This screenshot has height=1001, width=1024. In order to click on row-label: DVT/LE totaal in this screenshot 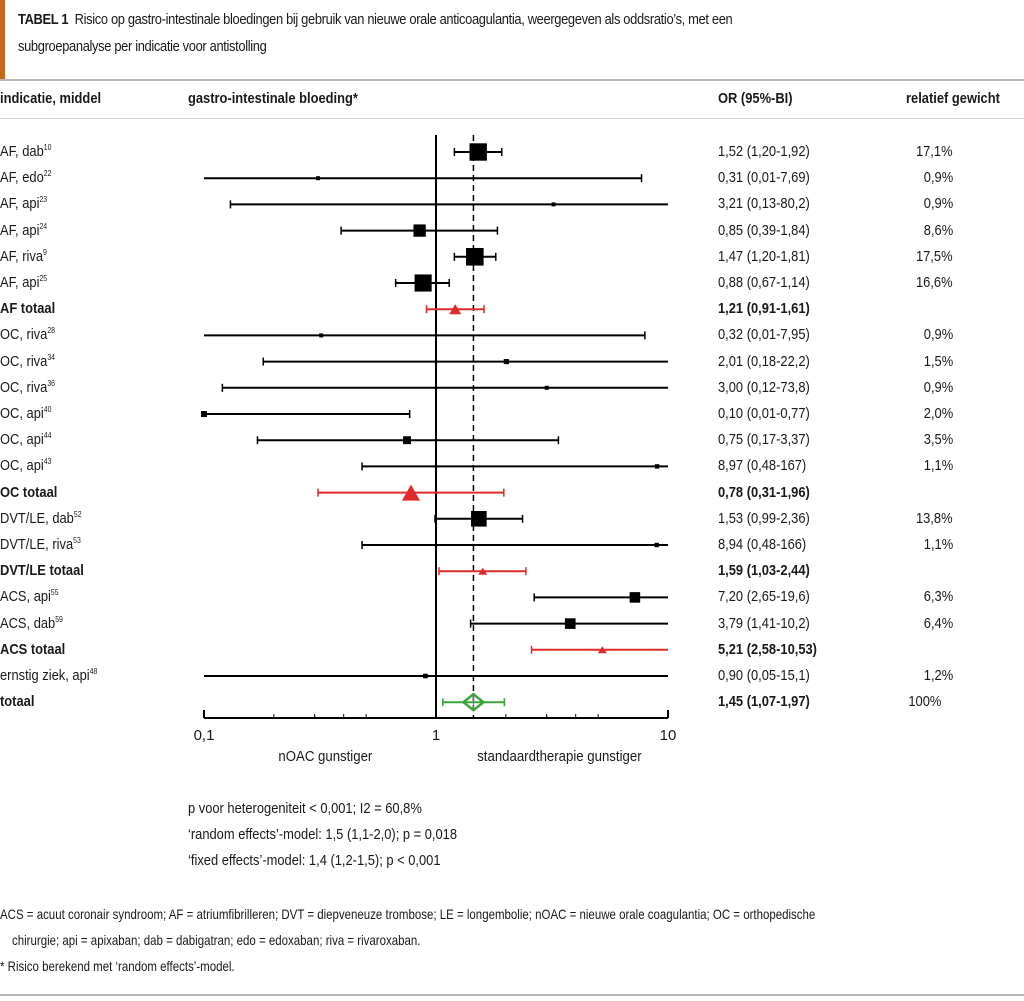, I will do `click(42, 570)`.